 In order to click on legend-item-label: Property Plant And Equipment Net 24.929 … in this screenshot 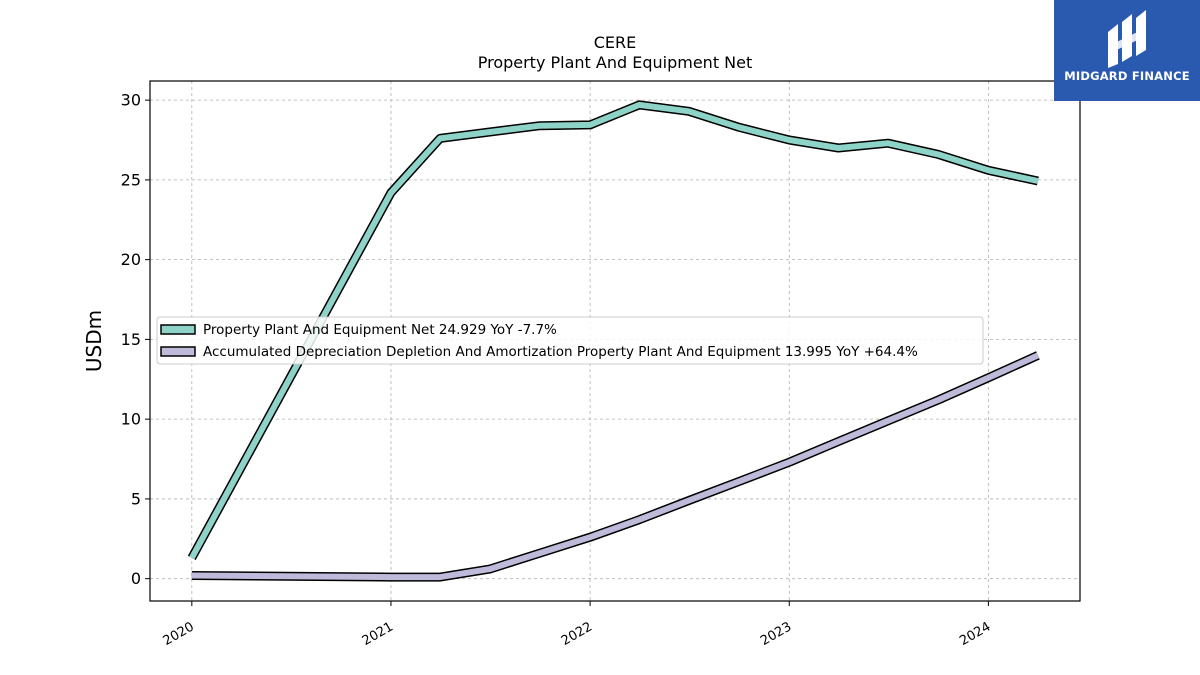, I will do `click(380, 330)`.